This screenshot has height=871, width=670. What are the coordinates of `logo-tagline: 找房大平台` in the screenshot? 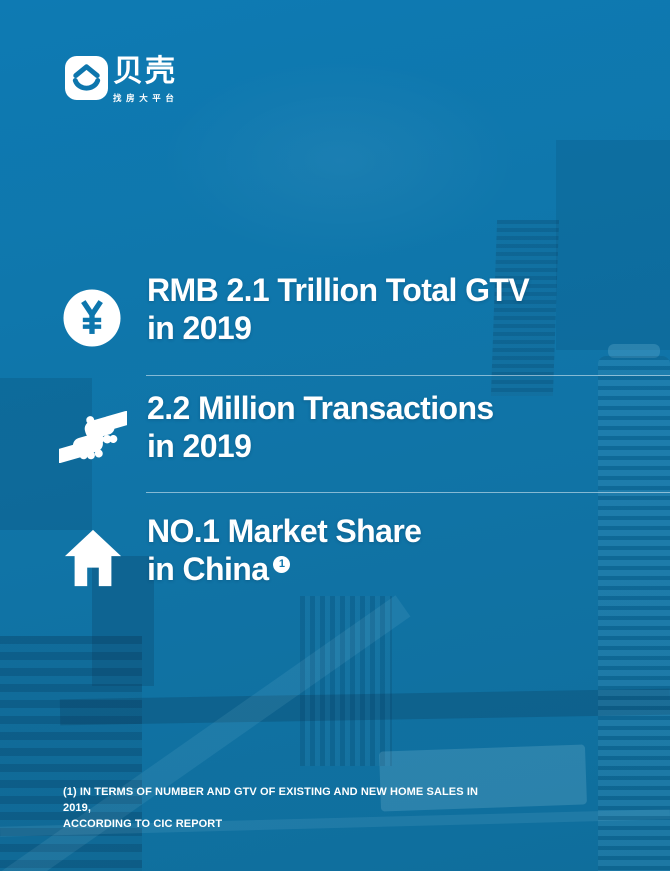 It's located at (146, 98).